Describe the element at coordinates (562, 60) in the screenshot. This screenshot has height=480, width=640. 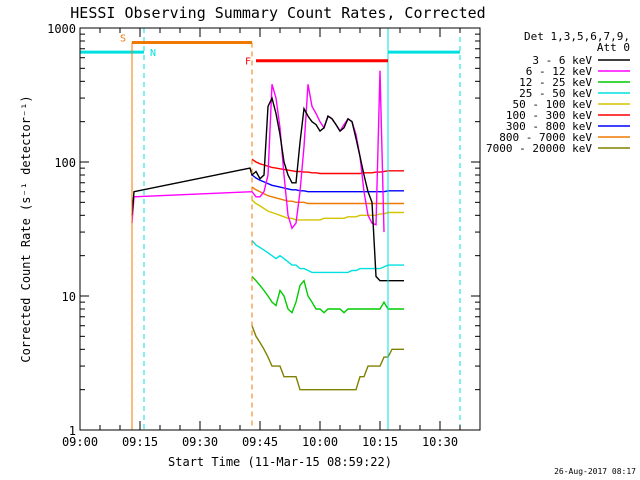
I see `legend-label-0: 3 - 6 keV` at that location.